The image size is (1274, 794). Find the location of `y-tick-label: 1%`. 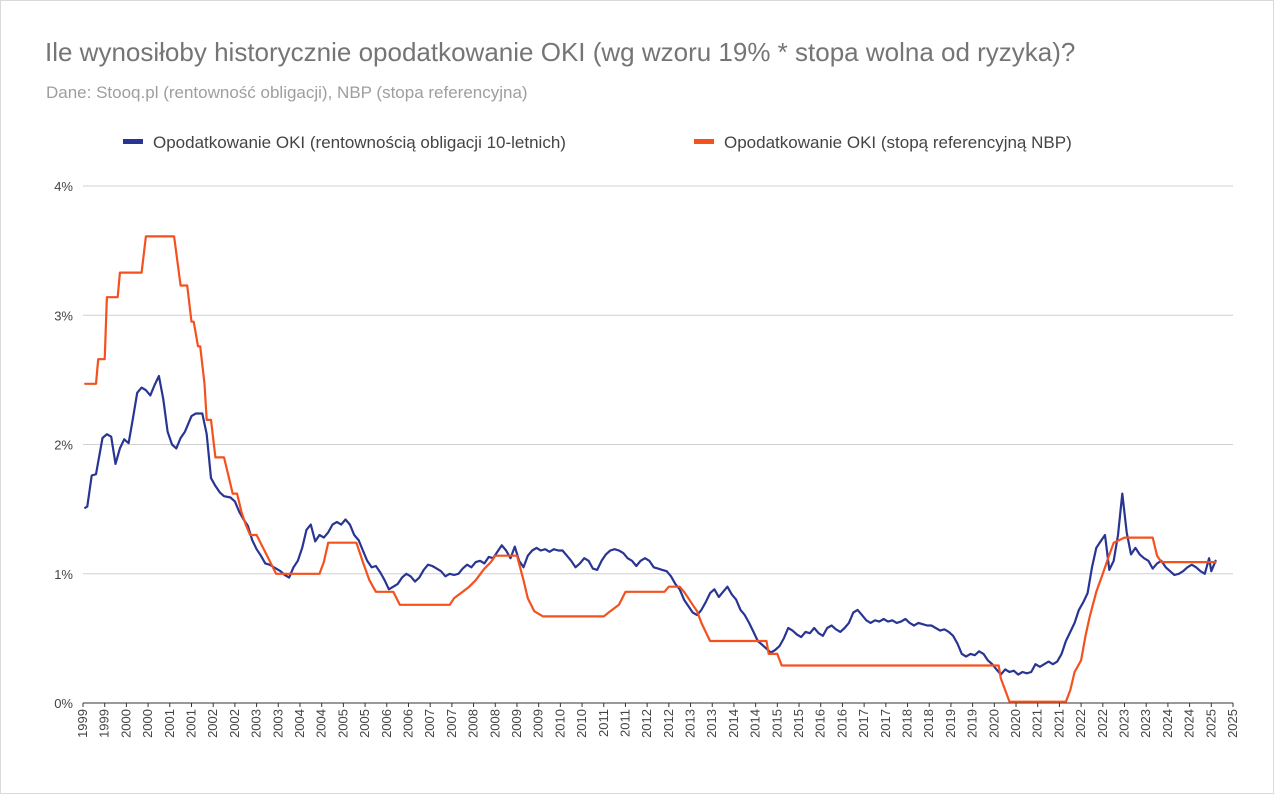

y-tick-label: 1% is located at coordinates (63, 574).